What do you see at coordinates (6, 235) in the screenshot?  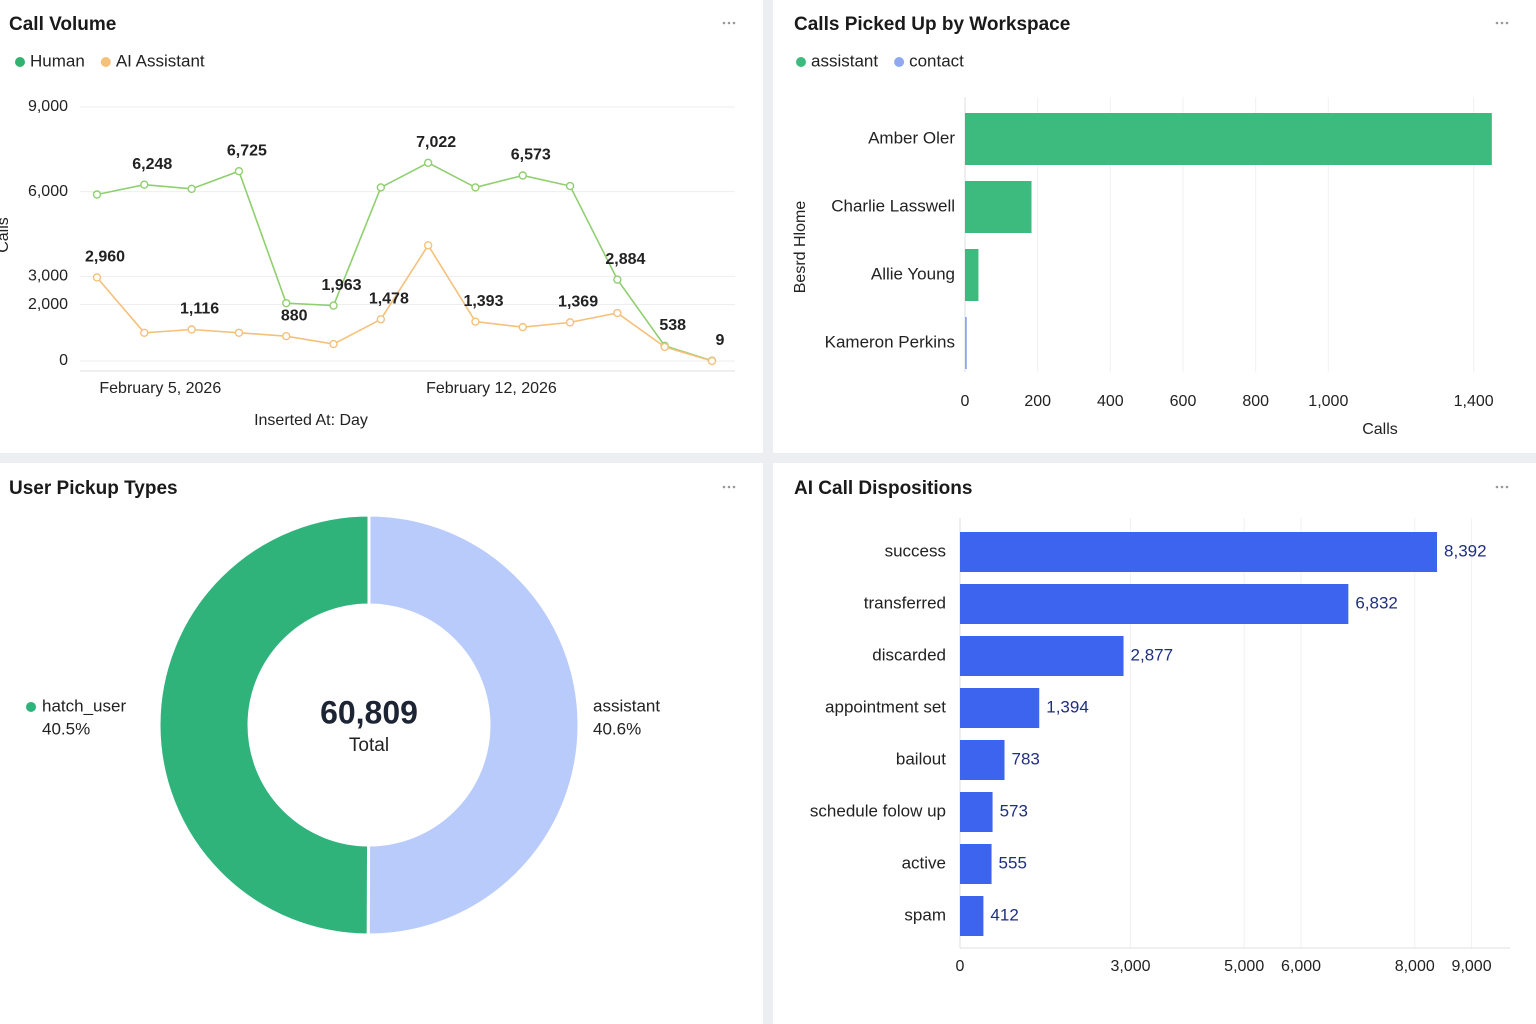 I see `y-axis-label: Calls` at bounding box center [6, 235].